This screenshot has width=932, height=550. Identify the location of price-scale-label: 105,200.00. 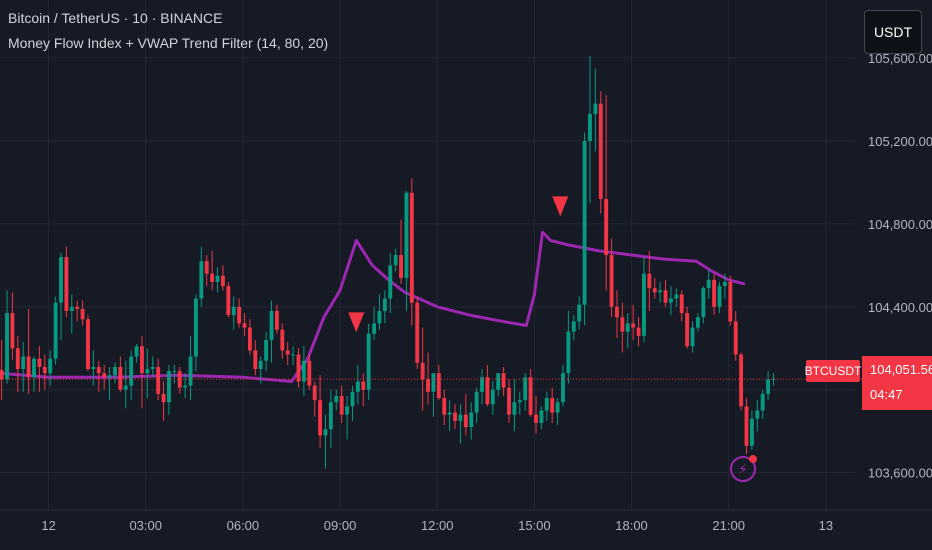
(900, 141).